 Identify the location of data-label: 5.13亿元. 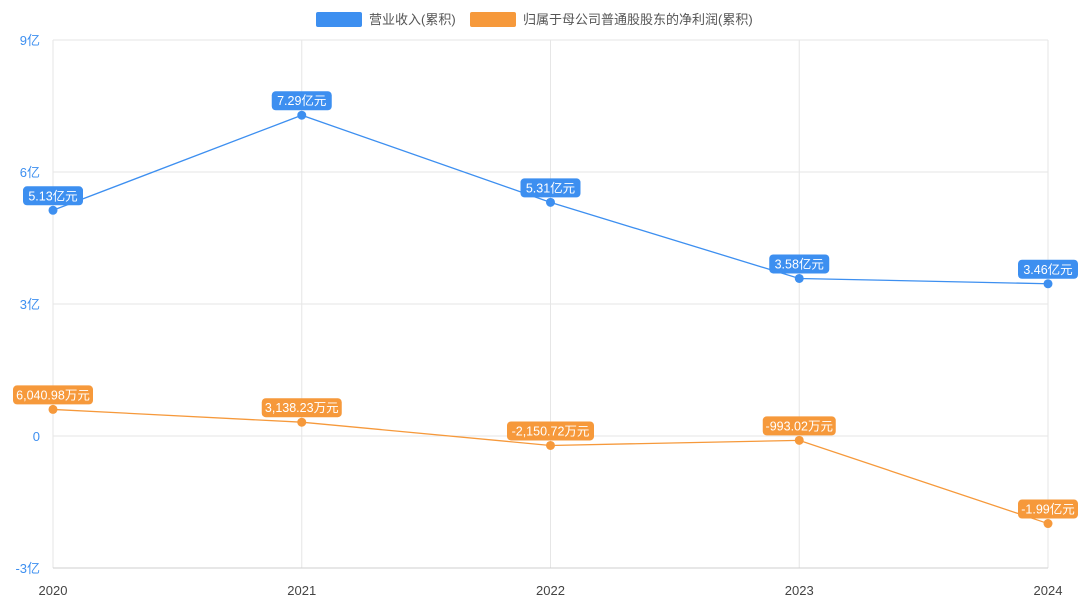
(52, 195).